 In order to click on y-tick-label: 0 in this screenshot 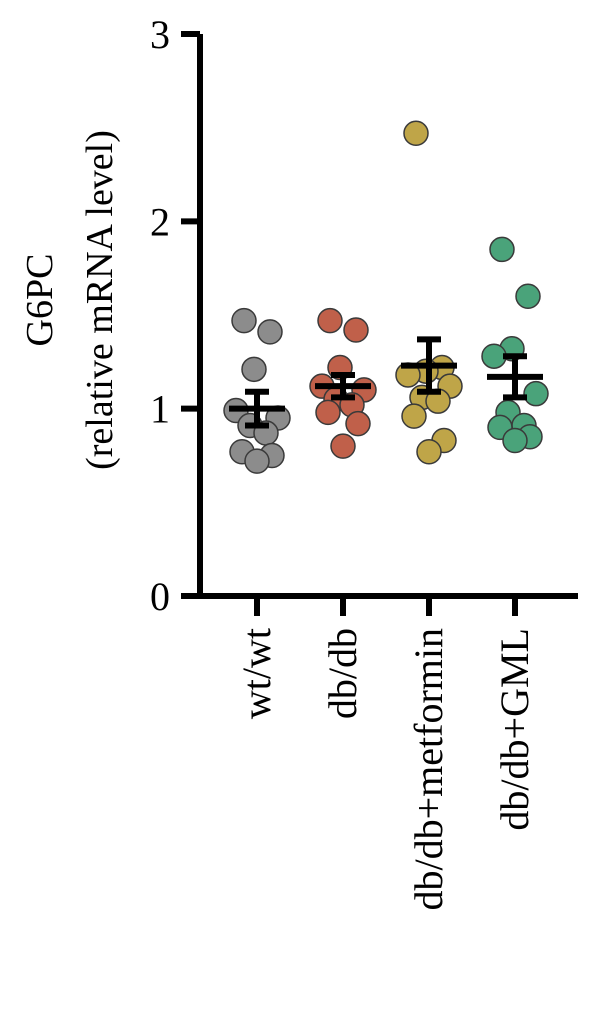, I will do `click(160, 596)`.